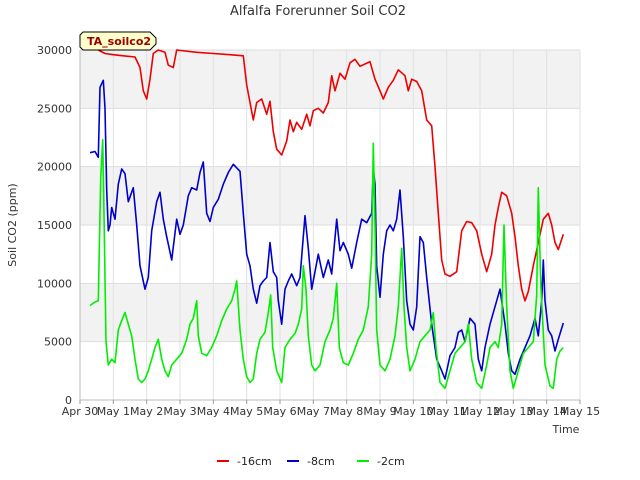  I want to click on legend-label: -2cm, so click(391, 461).